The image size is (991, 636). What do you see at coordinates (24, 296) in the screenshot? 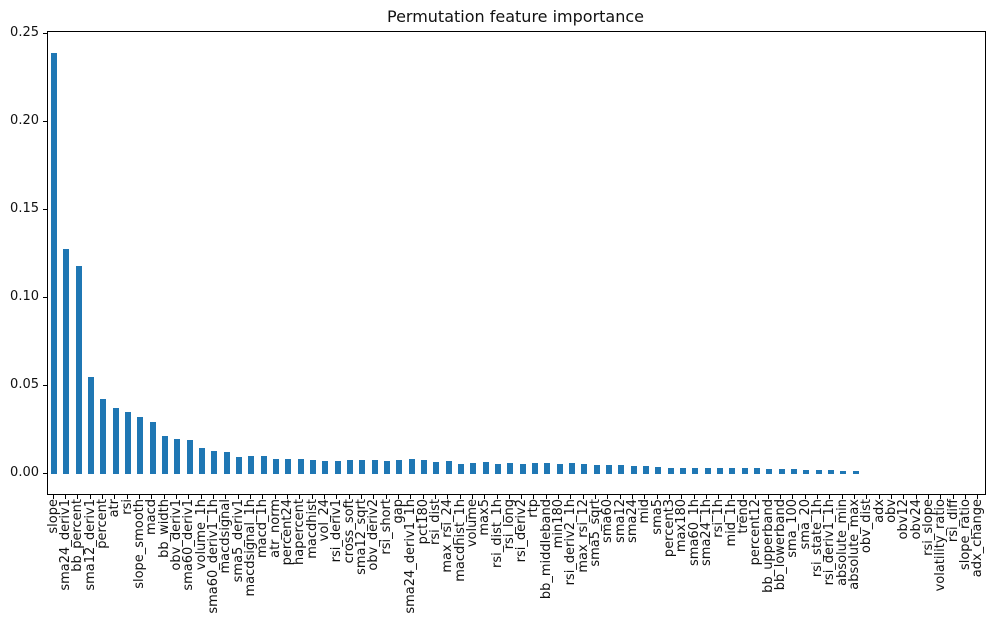
I see `y-tick-label: 0.10` at bounding box center [24, 296].